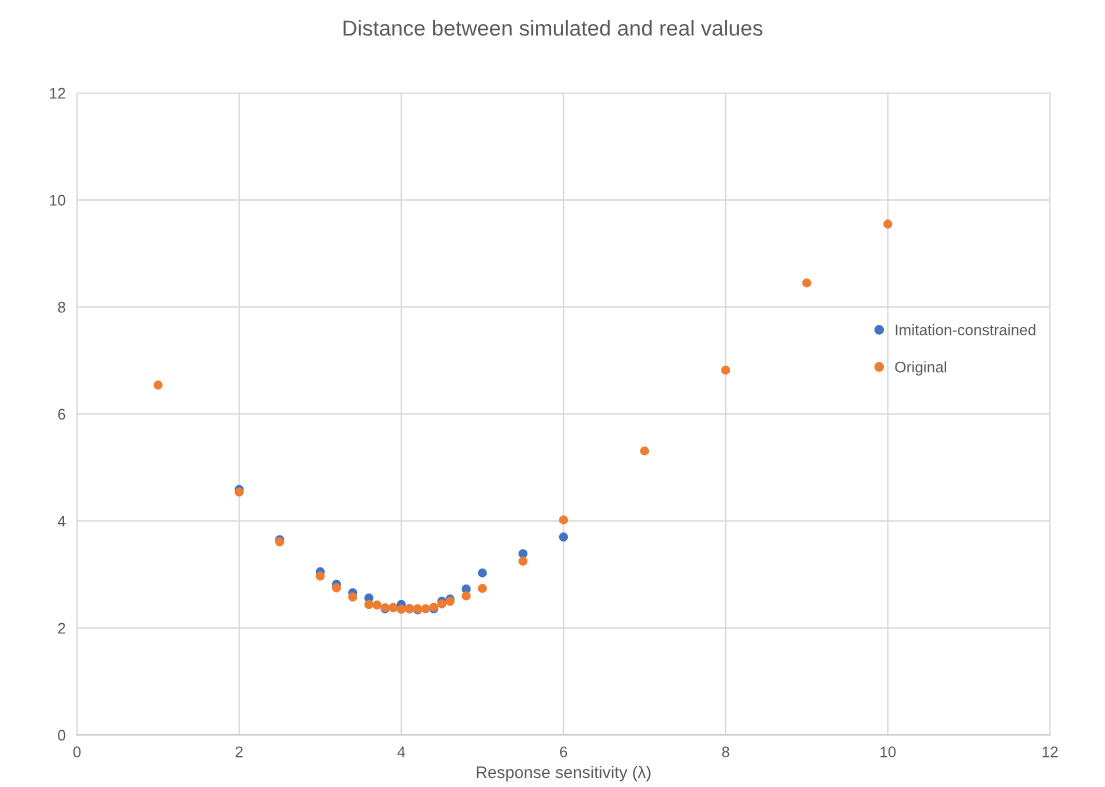  I want to click on x-axis-title: Response sensitivity (λ), so click(563, 773).